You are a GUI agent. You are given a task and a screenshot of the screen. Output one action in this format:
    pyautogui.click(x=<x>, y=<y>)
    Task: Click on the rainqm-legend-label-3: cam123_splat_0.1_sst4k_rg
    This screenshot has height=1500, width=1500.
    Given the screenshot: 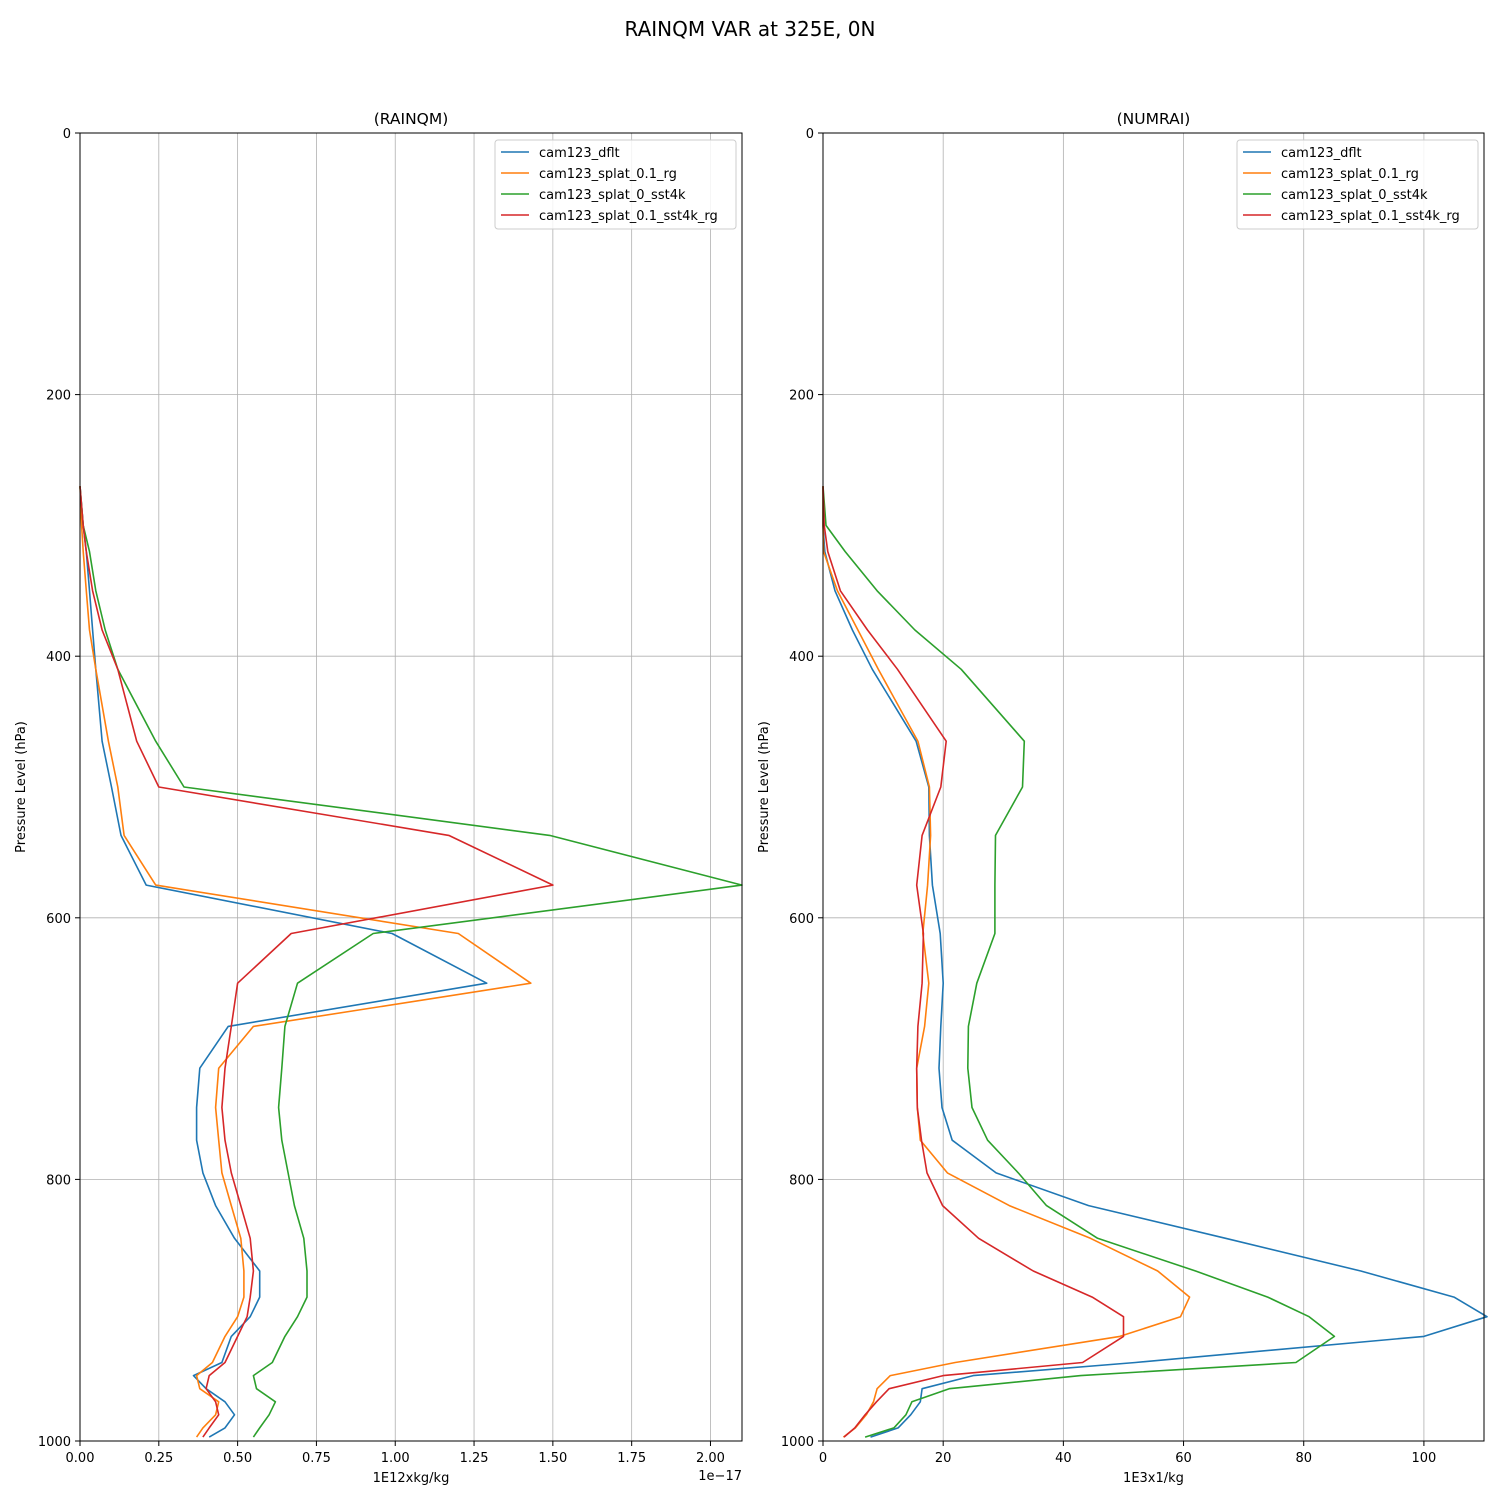 What is the action you would take?
    pyautogui.click(x=628, y=216)
    